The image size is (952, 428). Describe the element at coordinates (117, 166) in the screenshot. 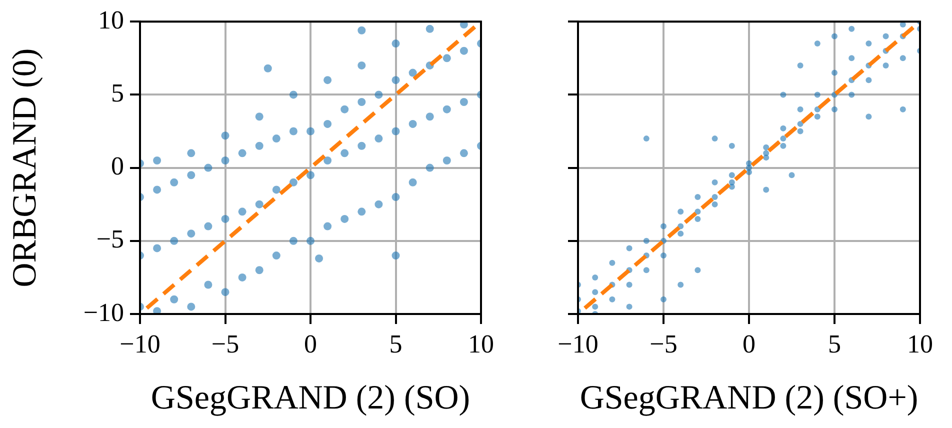

I see `y-tick-label: 0` at that location.